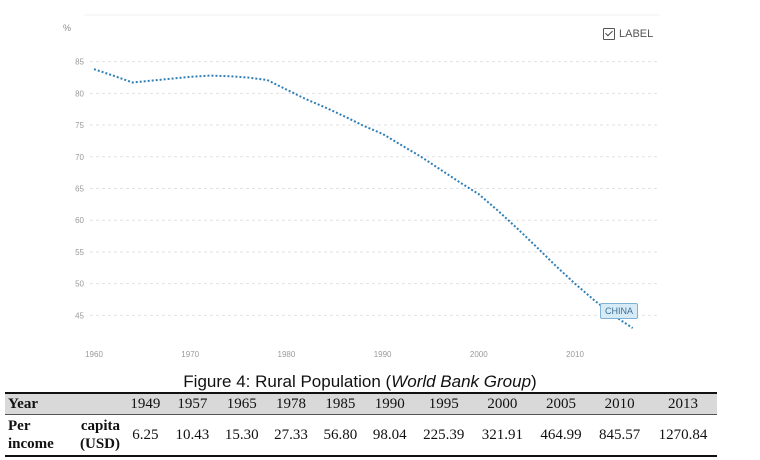 Image resolution: width=760 pixels, height=460 pixels. What do you see at coordinates (291, 435) in the screenshot?
I see `income-cell: 27.33` at bounding box center [291, 435].